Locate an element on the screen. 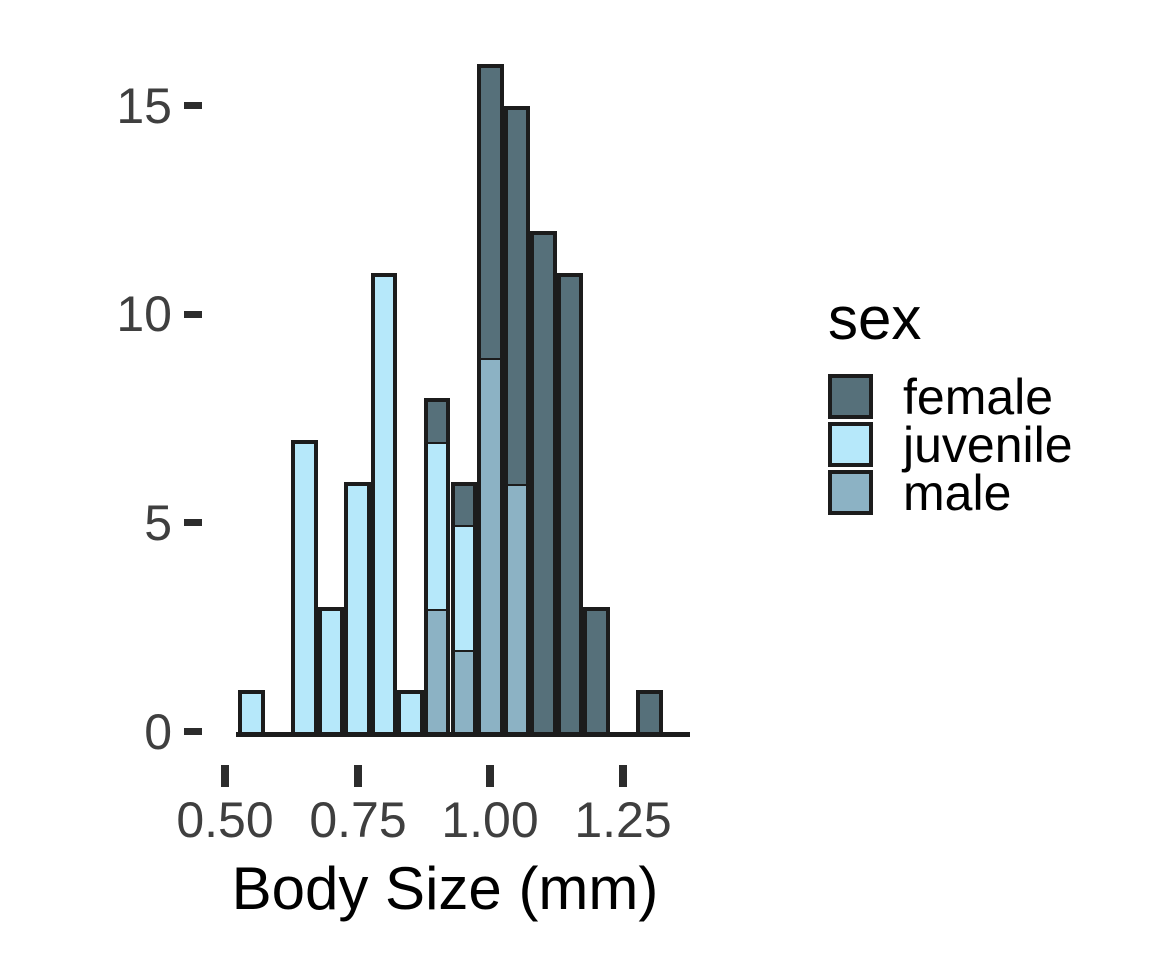  x-axis-label-050: 0.50 is located at coordinates (225, 820).